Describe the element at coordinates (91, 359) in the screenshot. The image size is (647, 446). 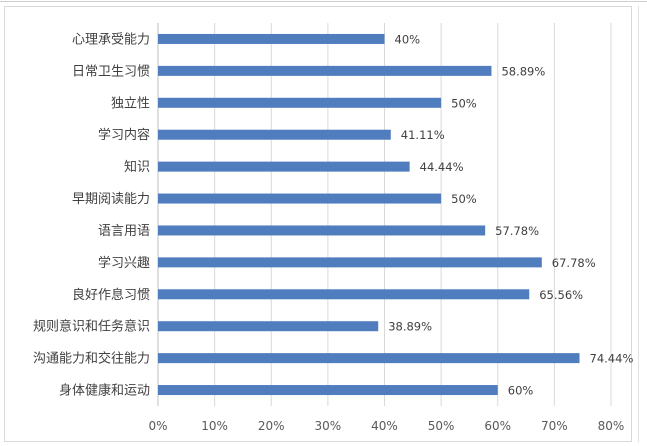
I see `category-label: 沟通能力和交往能力` at that location.